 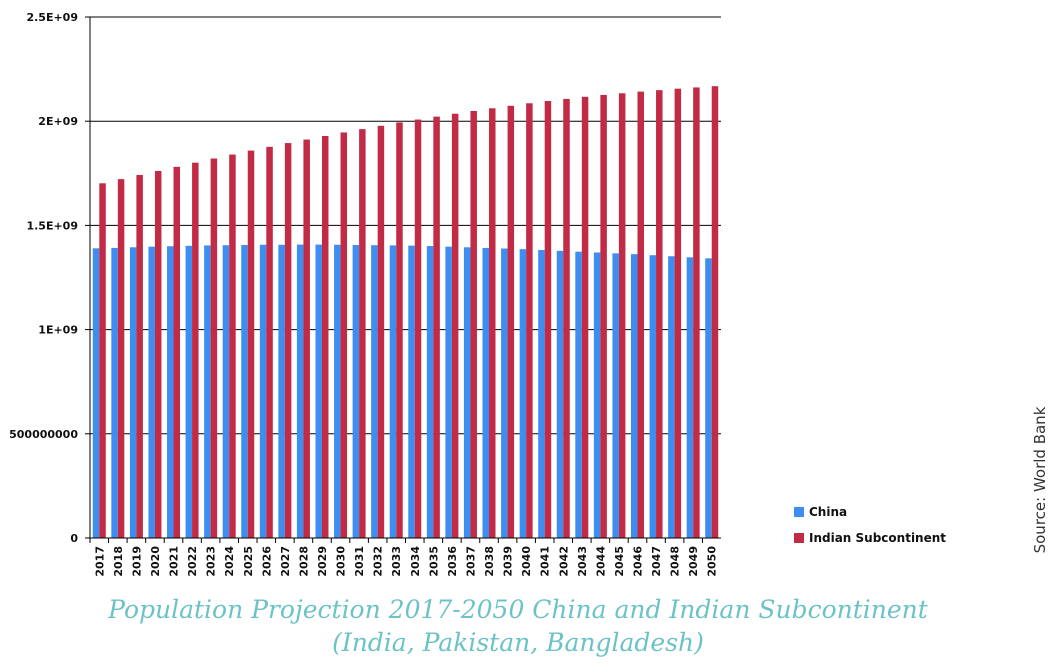 I want to click on indian-subcontinent-bar-2045, so click(x=622, y=315).